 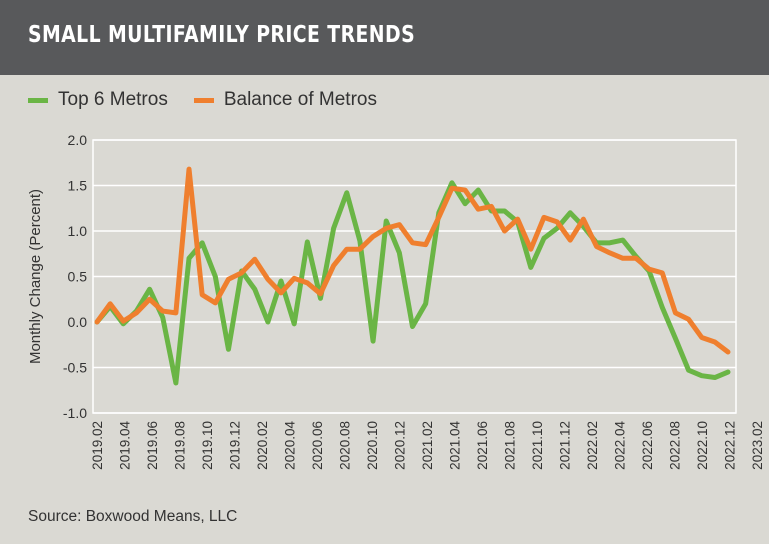 I want to click on x-tick-label: 2022.10, so click(x=702, y=445).